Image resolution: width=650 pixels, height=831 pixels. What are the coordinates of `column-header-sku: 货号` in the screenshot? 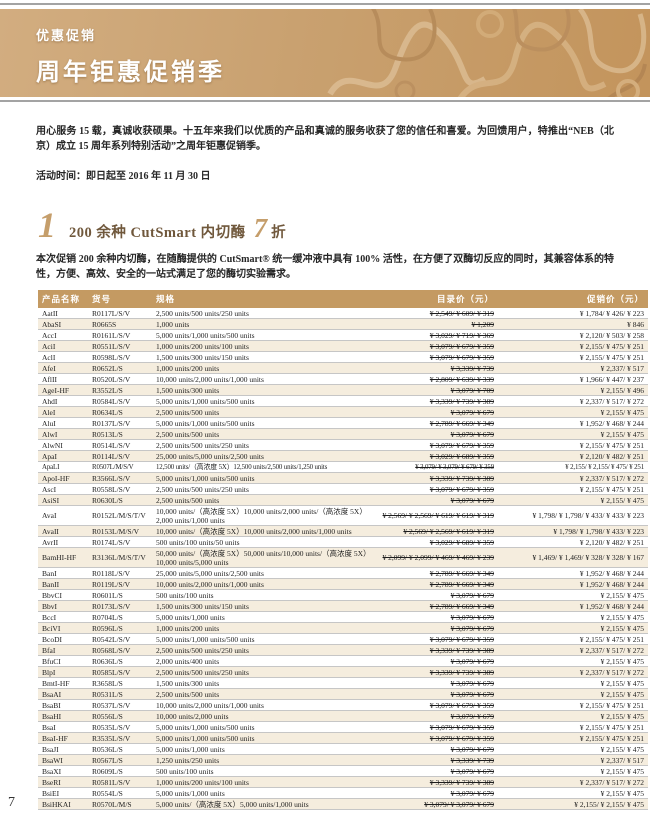 It's located at (120, 299).